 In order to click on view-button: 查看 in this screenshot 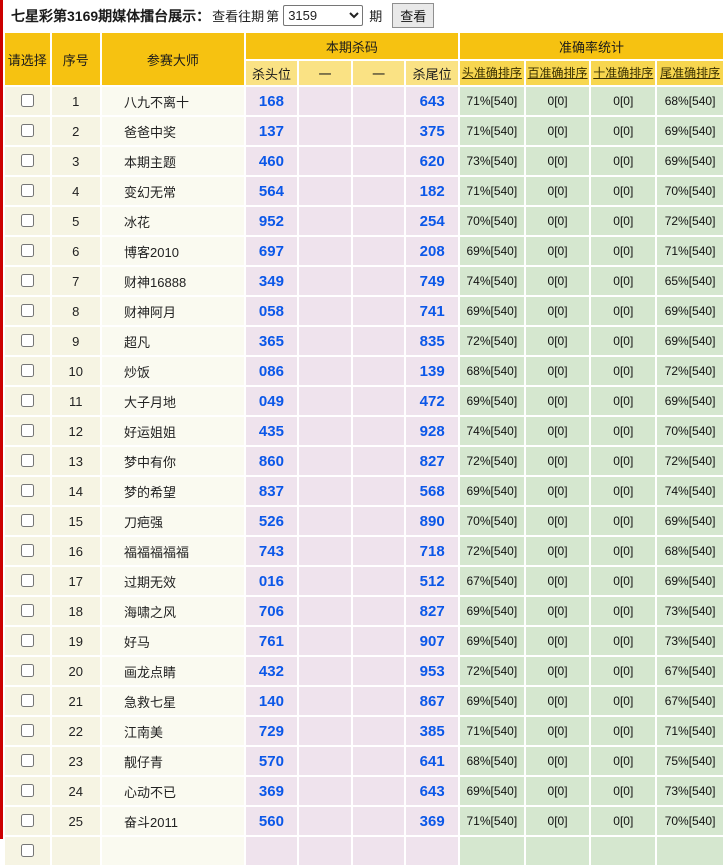, I will do `click(413, 15)`.